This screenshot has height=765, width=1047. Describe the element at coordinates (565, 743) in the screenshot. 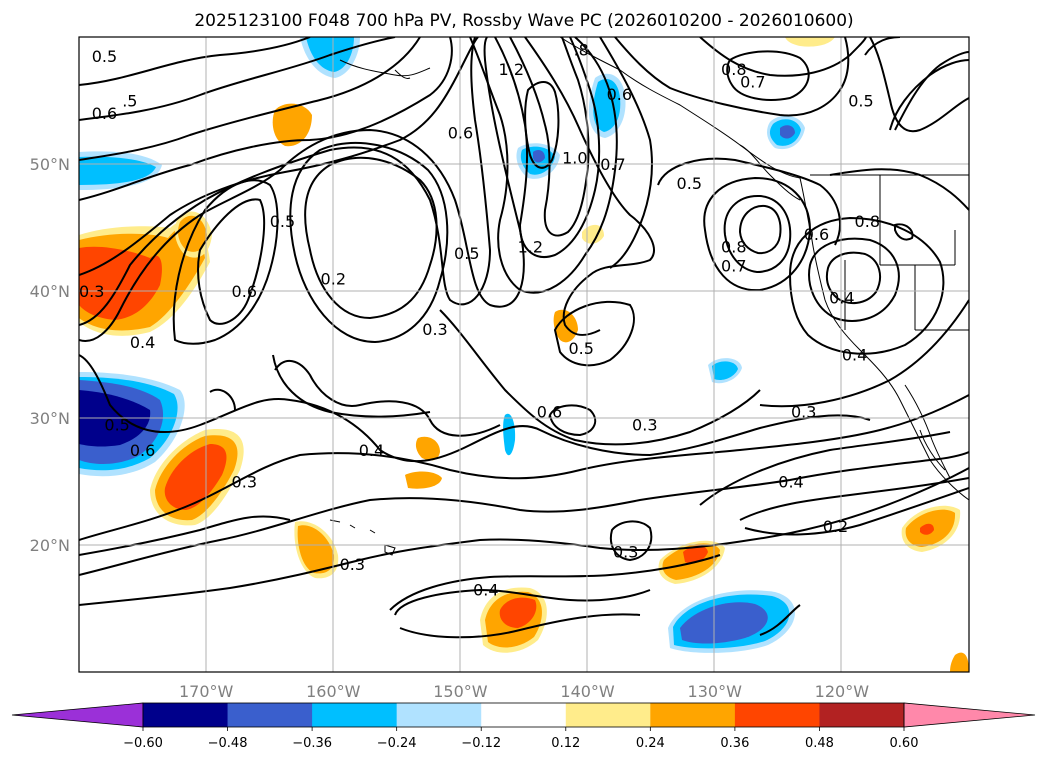

I see `colorbar-tick-label: 0.12` at that location.